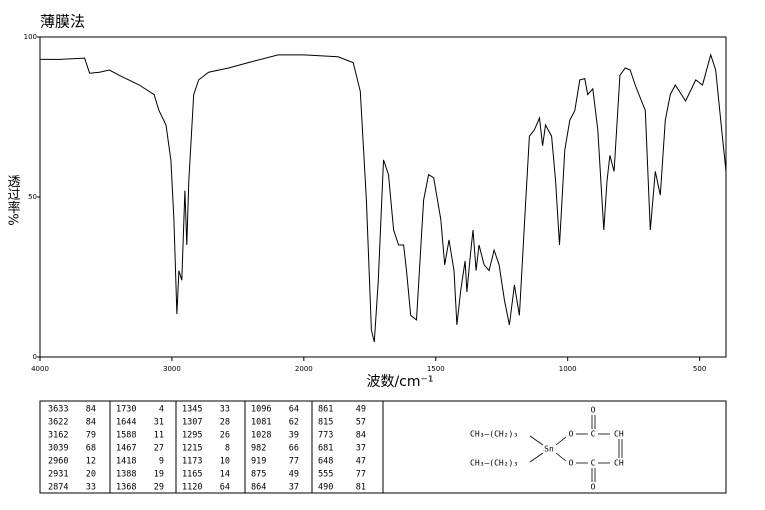  I want to click on table-transmittance: 14, so click(225, 475).